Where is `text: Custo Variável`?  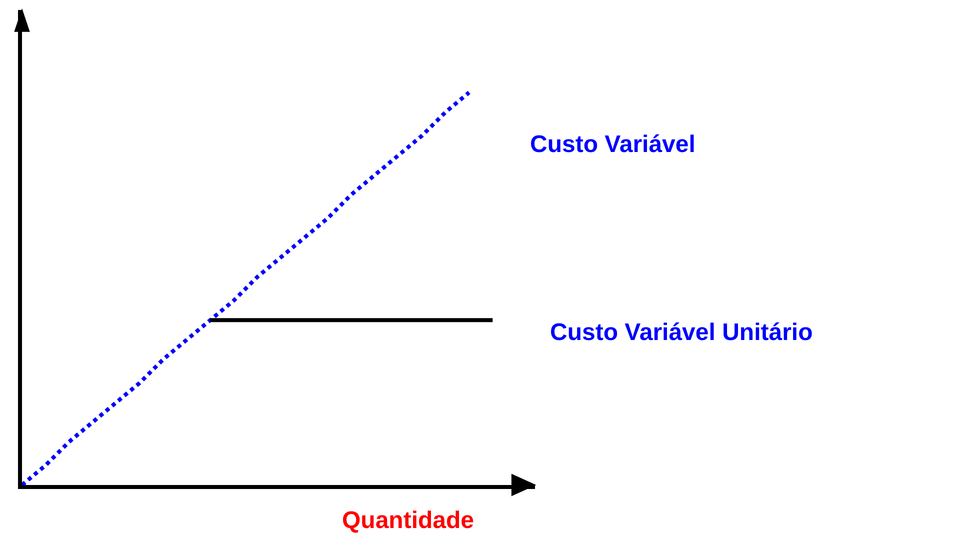
text: Custo Variável is located at coordinates (613, 144).